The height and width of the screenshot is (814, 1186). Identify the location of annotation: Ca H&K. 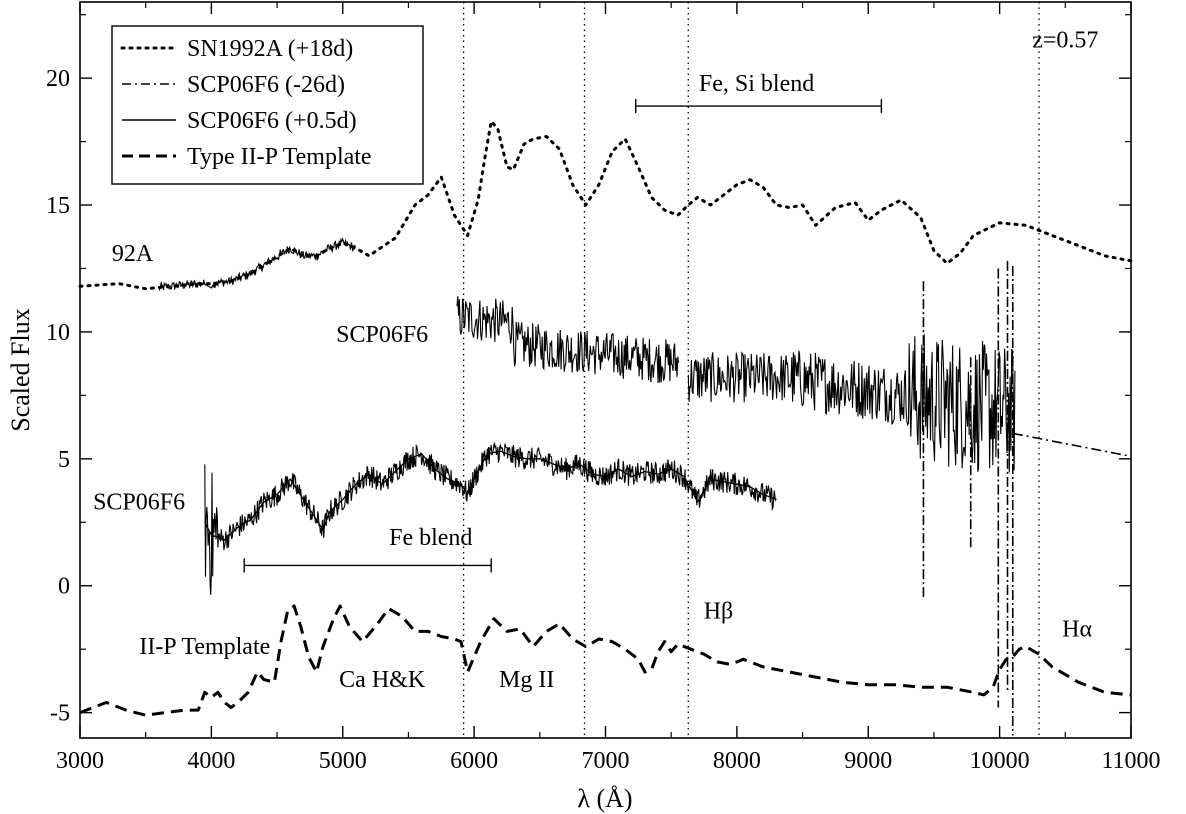
(382, 680).